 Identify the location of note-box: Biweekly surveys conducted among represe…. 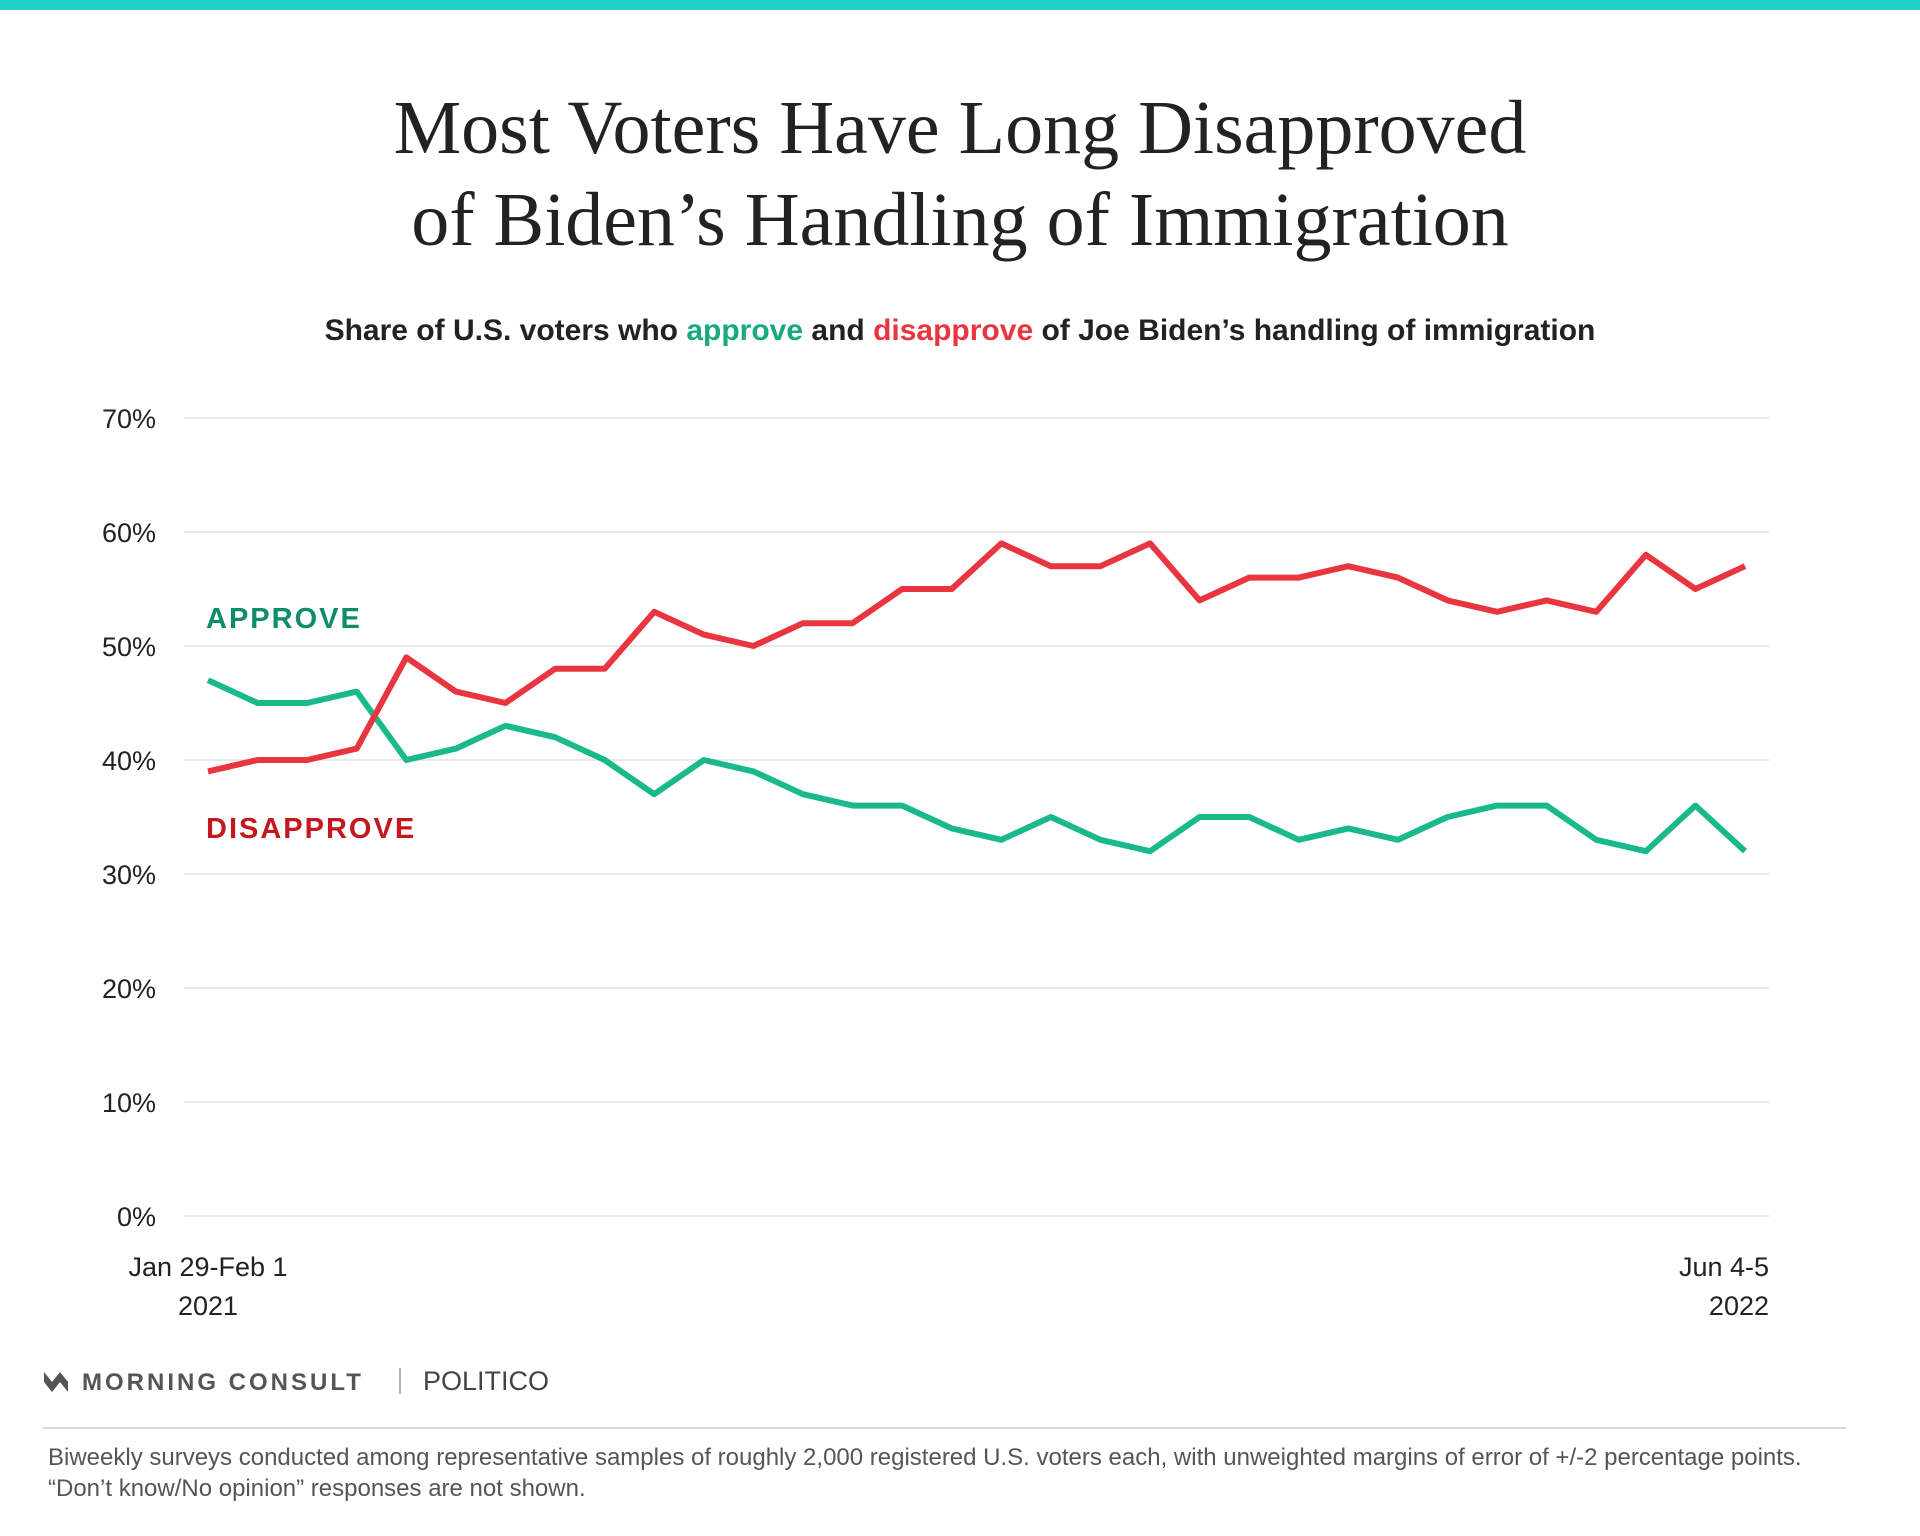
(925, 1473).